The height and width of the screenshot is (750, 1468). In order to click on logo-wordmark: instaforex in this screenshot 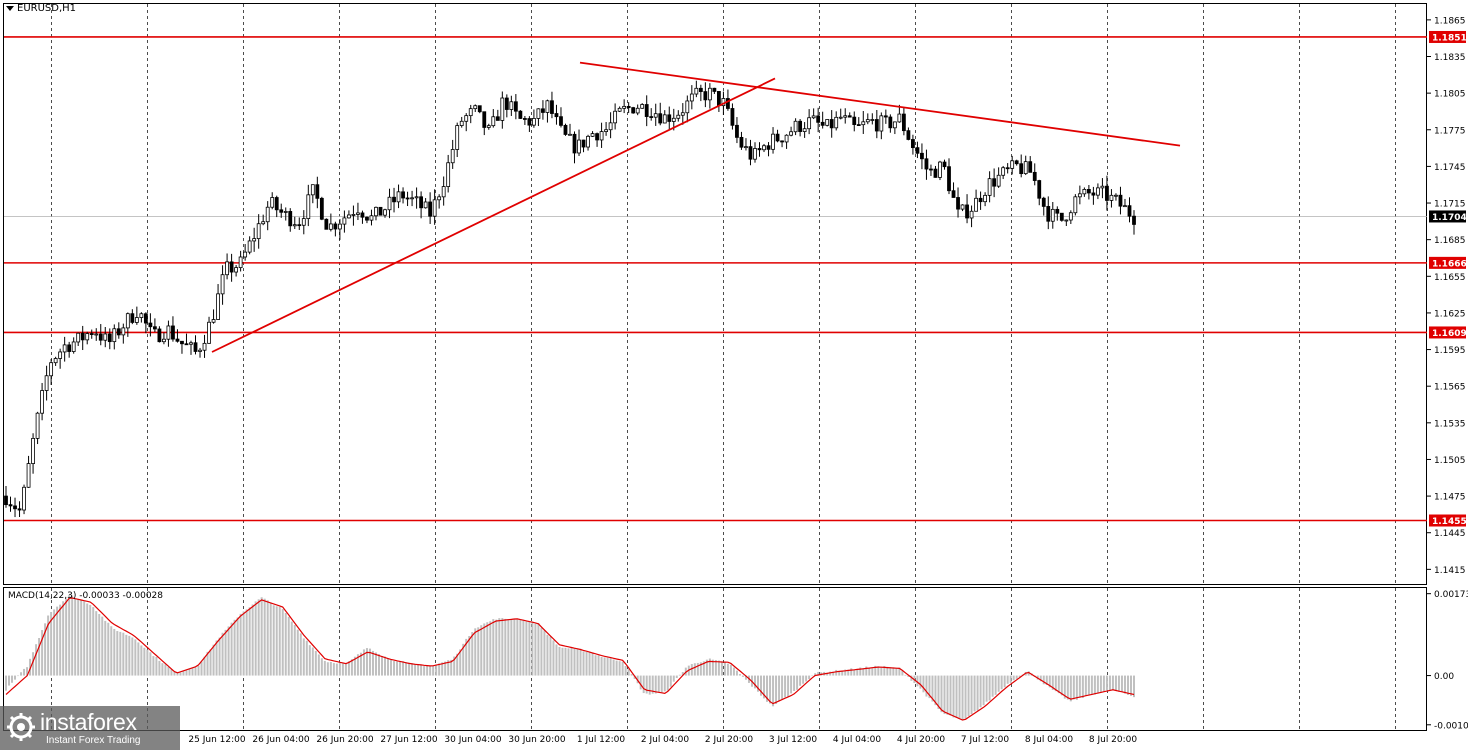, I will do `click(88, 722)`.